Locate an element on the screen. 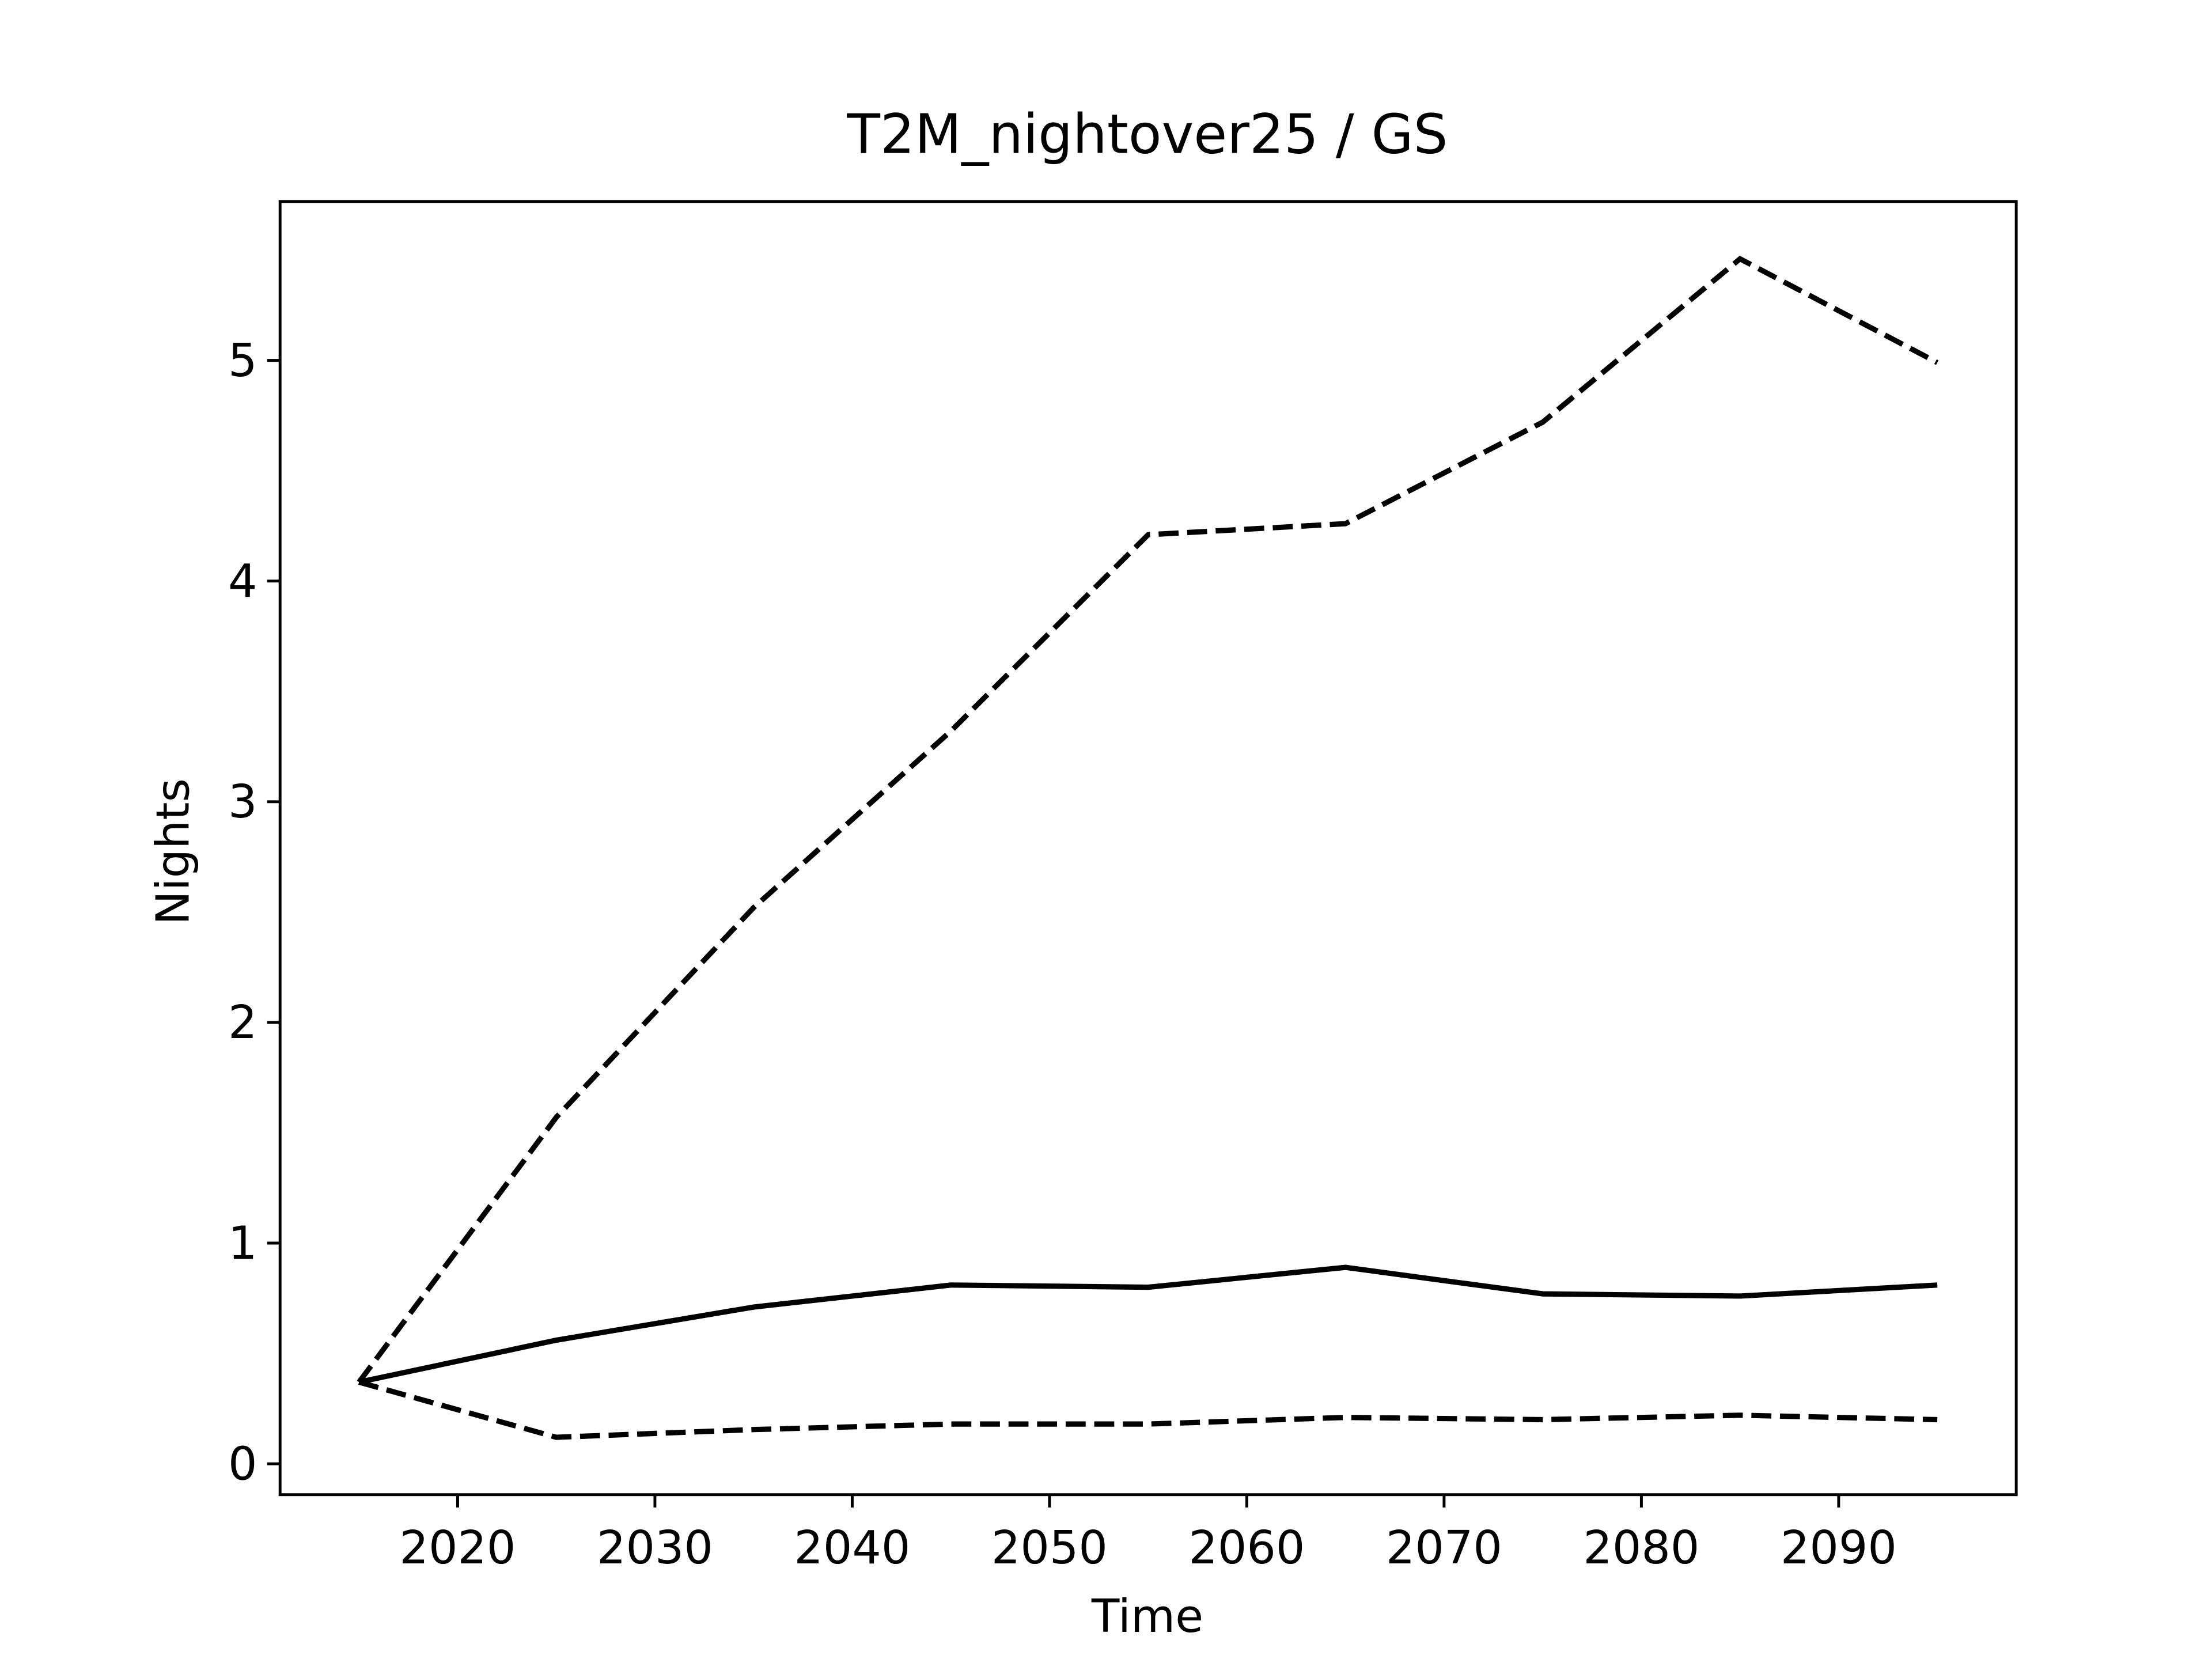 Image resolution: width=2212 pixels, height=1659 pixels. x-axis-label: Time is located at coordinates (1147, 1616).